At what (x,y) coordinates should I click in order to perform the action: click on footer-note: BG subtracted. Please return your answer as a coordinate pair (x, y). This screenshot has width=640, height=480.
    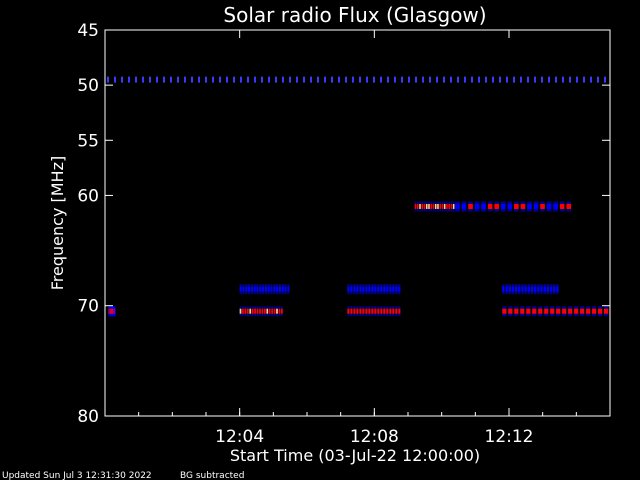
    Looking at the image, I should click on (212, 475).